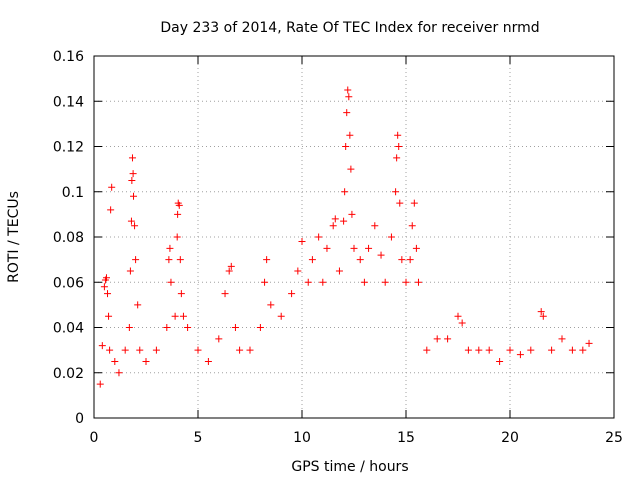 The width and height of the screenshot is (640, 480). Describe the element at coordinates (68, 374) in the screenshot. I see `y-tick-label: 0.02` at that location.